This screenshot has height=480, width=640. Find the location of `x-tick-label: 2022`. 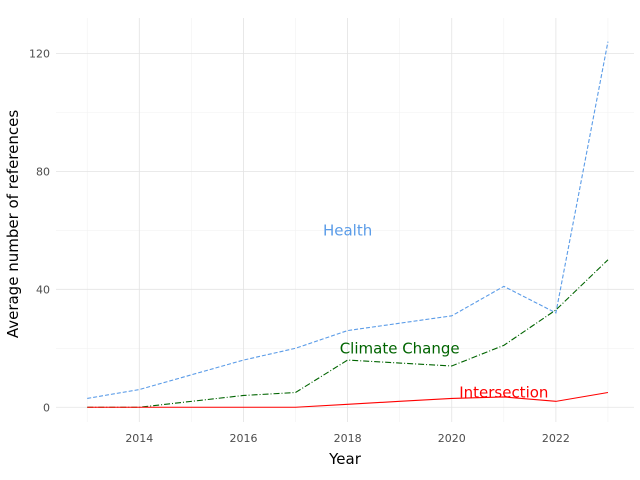

x-tick-label: 2022 is located at coordinates (556, 438).